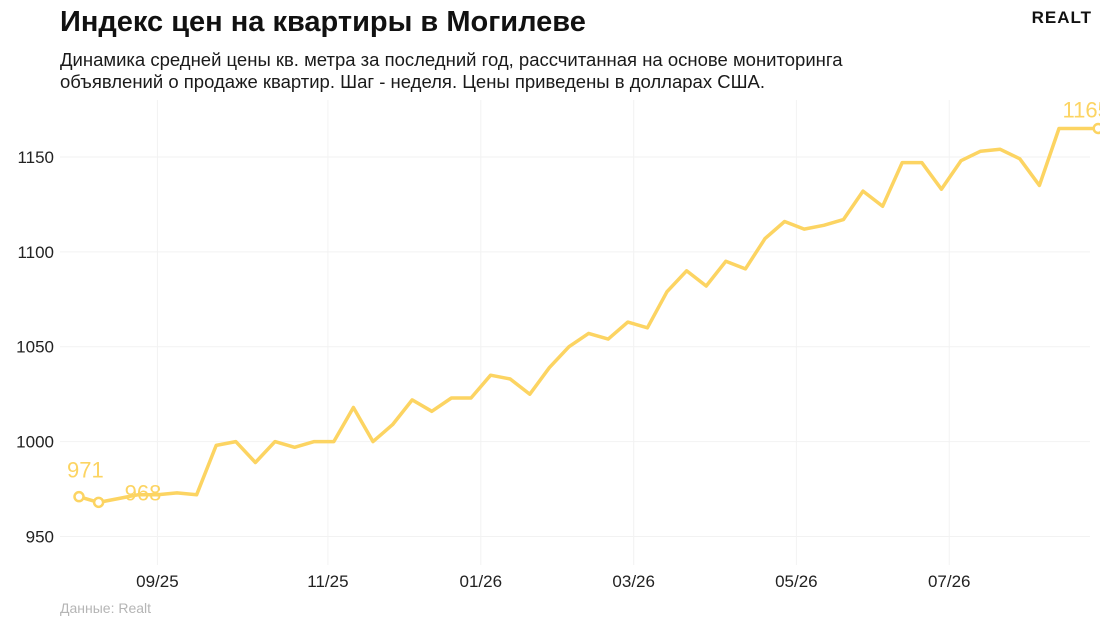 Image resolution: width=1100 pixels, height=629 pixels. Describe the element at coordinates (481, 581) in the screenshot. I see `x-tick-label: 01/26` at that location.